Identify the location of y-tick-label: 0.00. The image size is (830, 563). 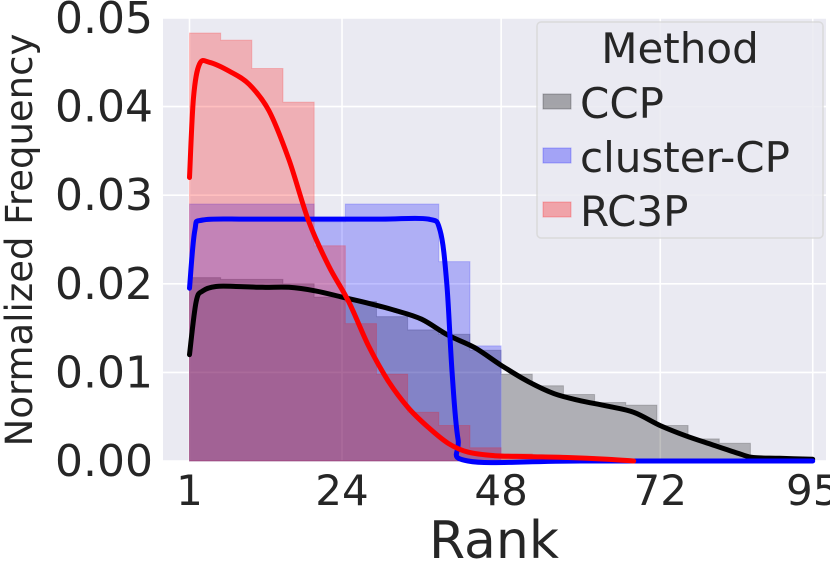
(104, 461).